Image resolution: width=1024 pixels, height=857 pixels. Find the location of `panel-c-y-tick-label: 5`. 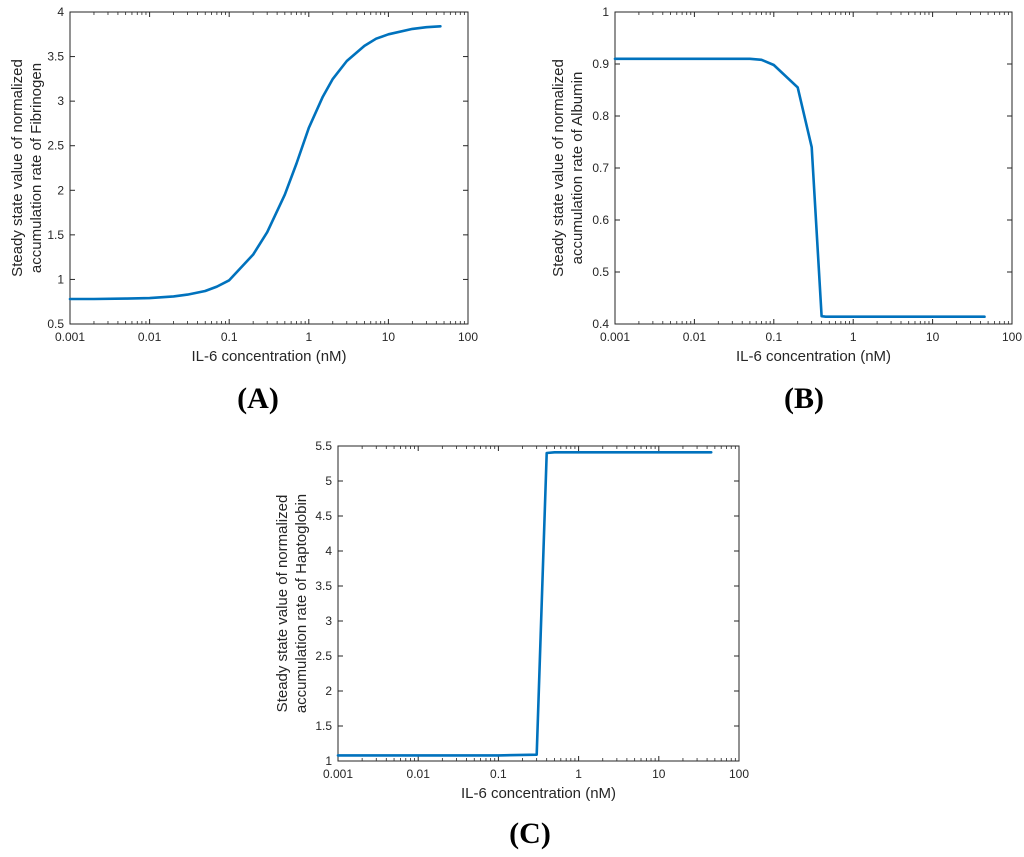

panel-c-y-tick-label: 5 is located at coordinates (328, 481).